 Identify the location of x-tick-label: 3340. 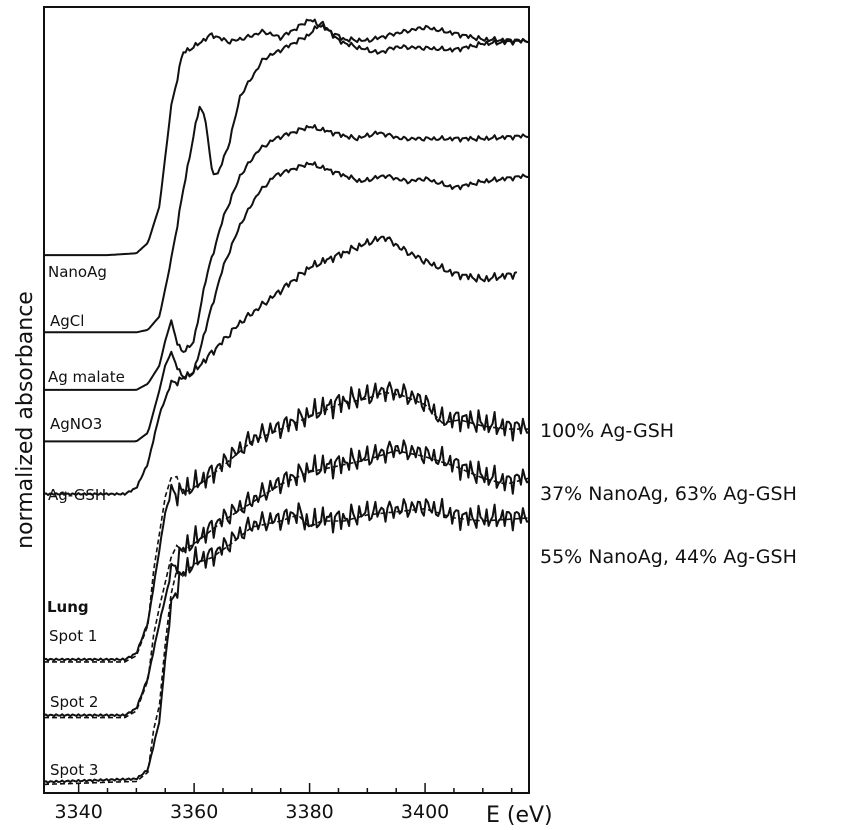
(78, 812).